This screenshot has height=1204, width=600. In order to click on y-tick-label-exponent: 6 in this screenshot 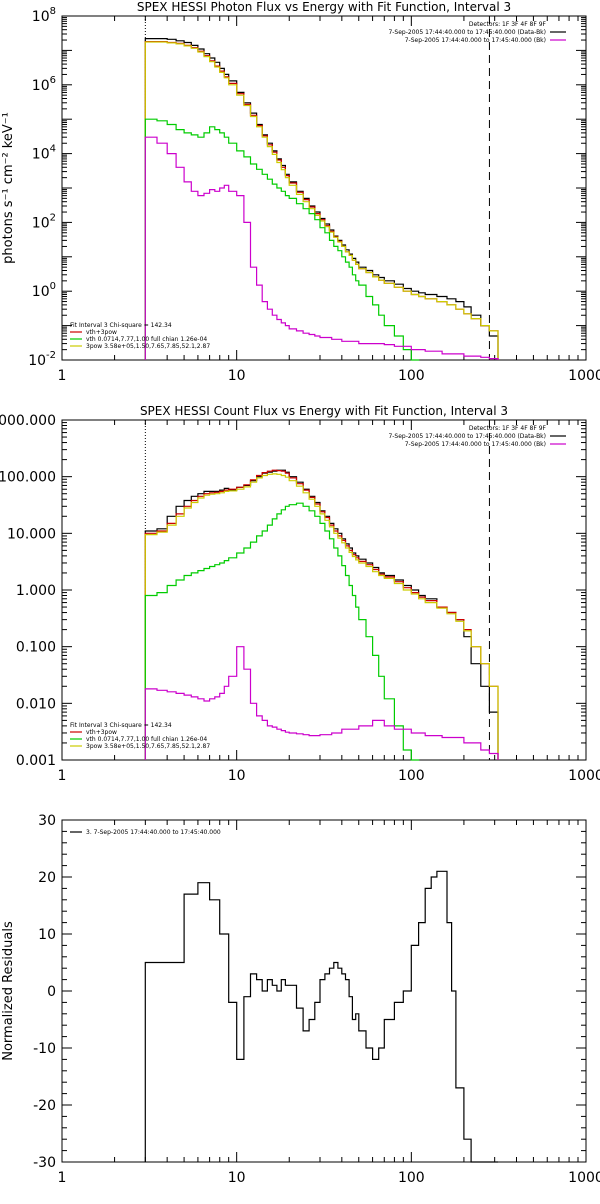, I will do `click(53, 80)`.